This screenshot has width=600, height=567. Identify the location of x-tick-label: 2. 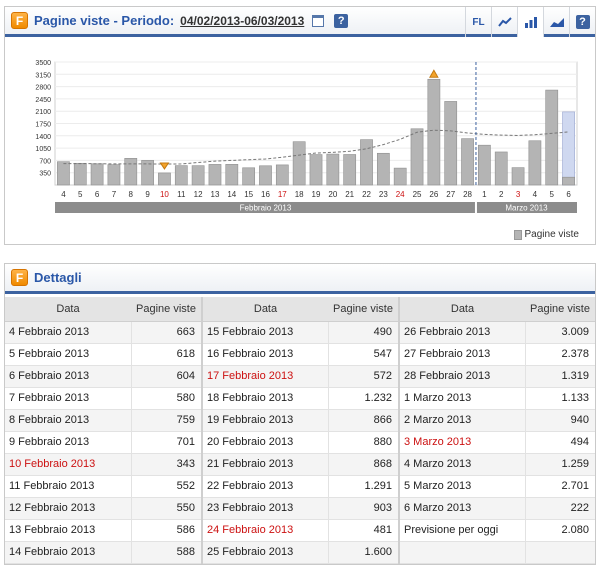
(501, 194).